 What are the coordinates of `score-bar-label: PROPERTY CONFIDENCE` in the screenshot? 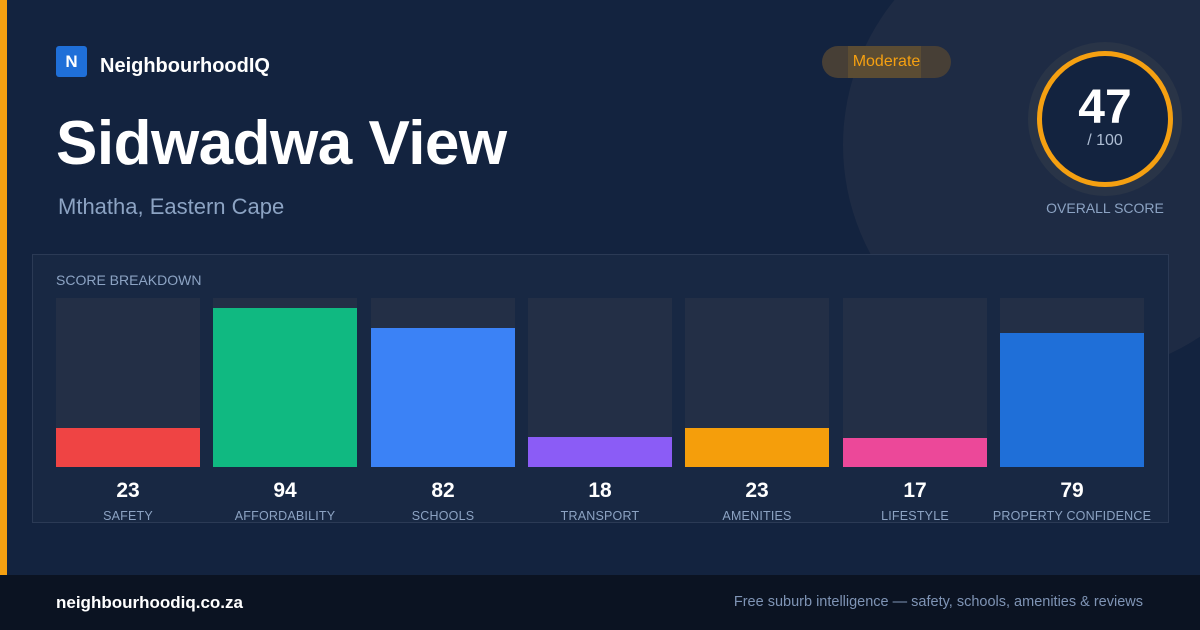 It's located at (1072, 516).